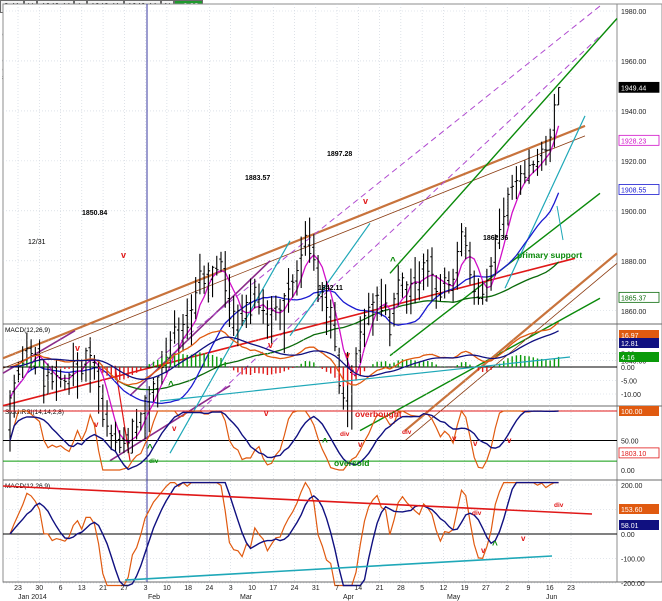 Image resolution: width=662 pixels, height=601 pixels. I want to click on macd-value-tag-label: 12.81, so click(630, 344).